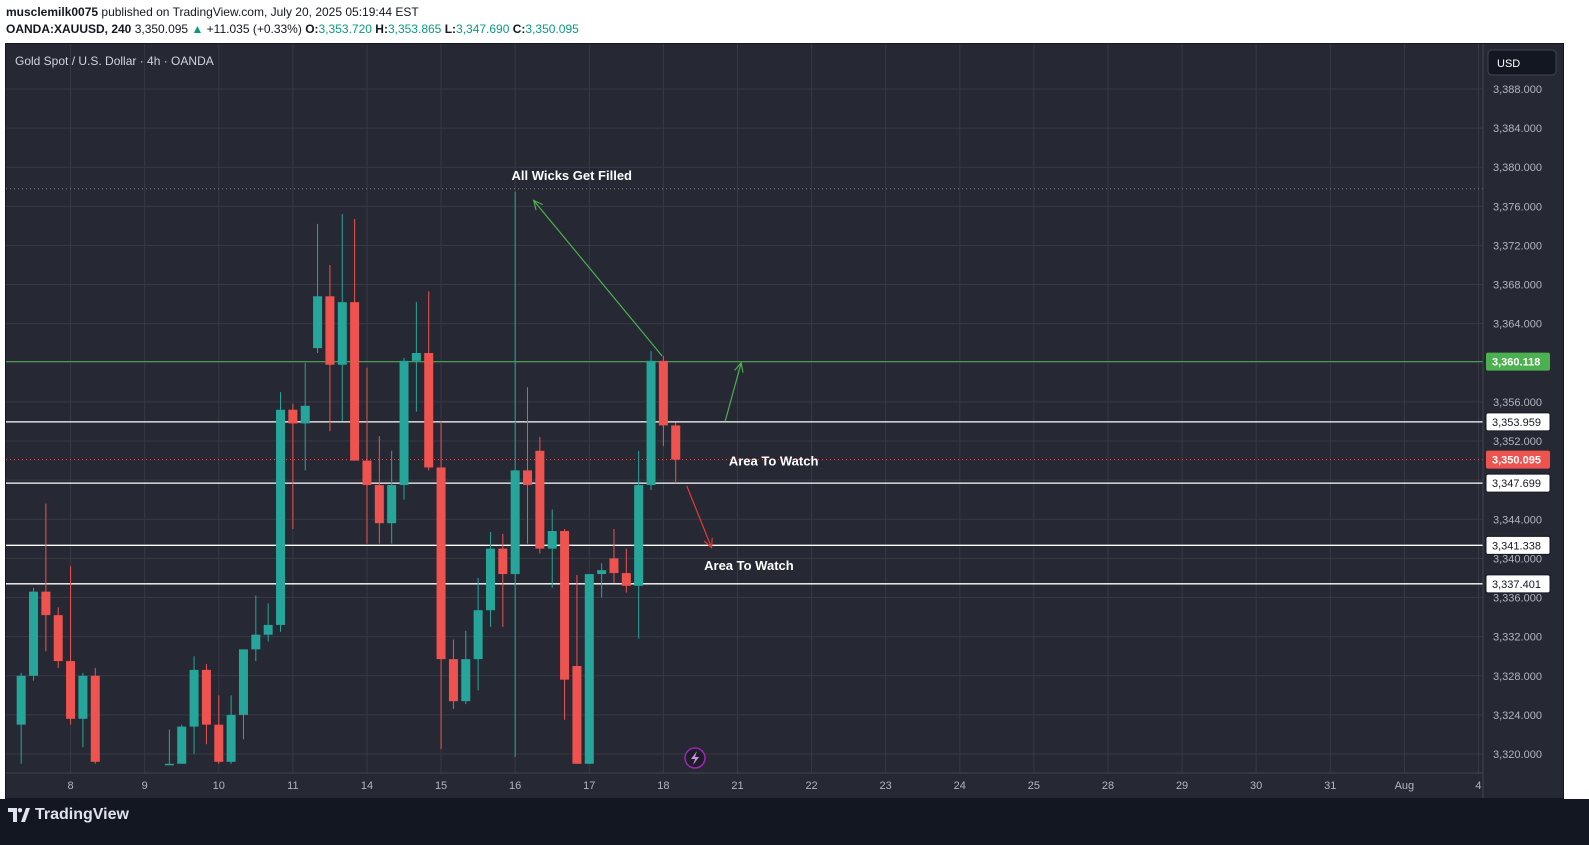 Image resolution: width=1589 pixels, height=845 pixels. Describe the element at coordinates (68, 815) in the screenshot. I see `tradingview-logo: TradingView` at that location.